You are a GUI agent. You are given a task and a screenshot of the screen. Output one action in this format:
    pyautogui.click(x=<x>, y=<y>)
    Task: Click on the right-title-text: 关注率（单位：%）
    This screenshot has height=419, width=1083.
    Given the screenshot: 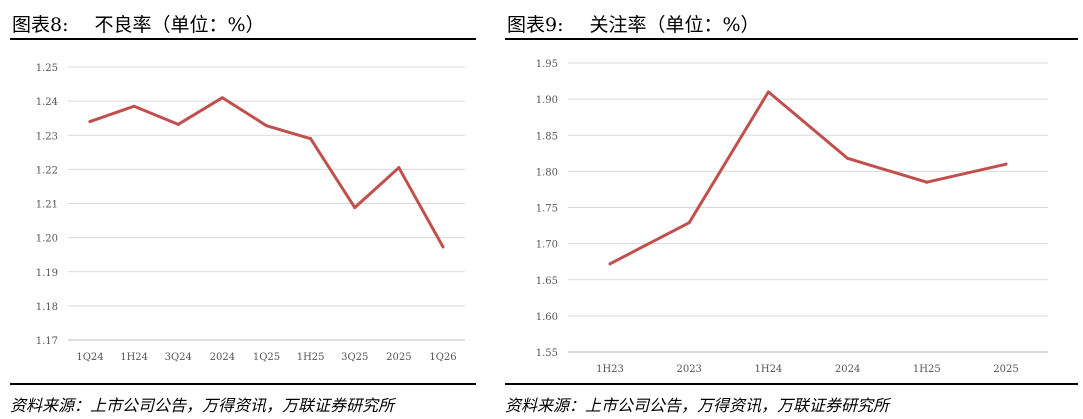 What is the action you would take?
    pyautogui.click(x=674, y=25)
    